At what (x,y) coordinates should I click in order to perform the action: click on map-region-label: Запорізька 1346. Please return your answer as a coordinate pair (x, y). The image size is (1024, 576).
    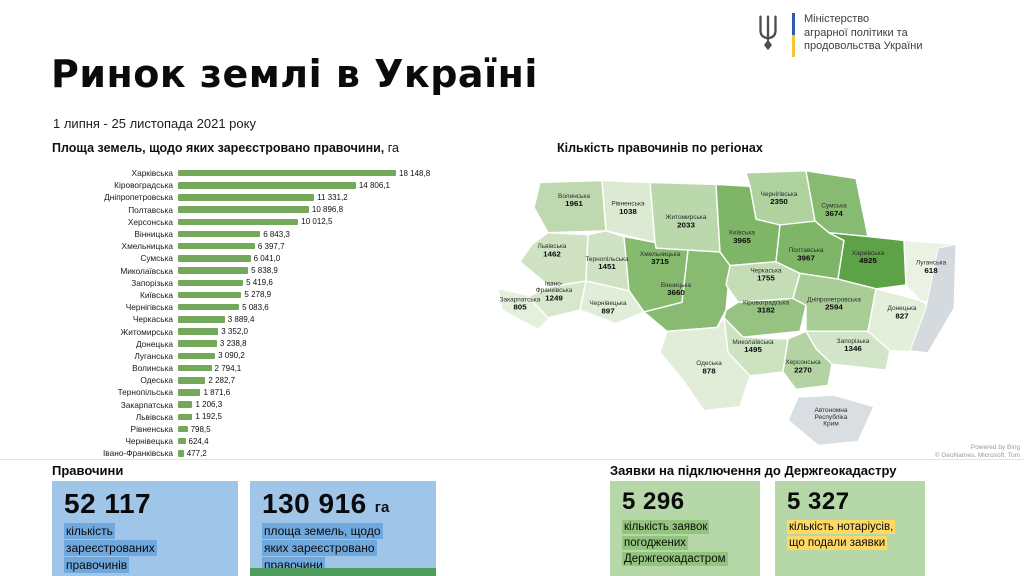
    Looking at the image, I should click on (853, 345).